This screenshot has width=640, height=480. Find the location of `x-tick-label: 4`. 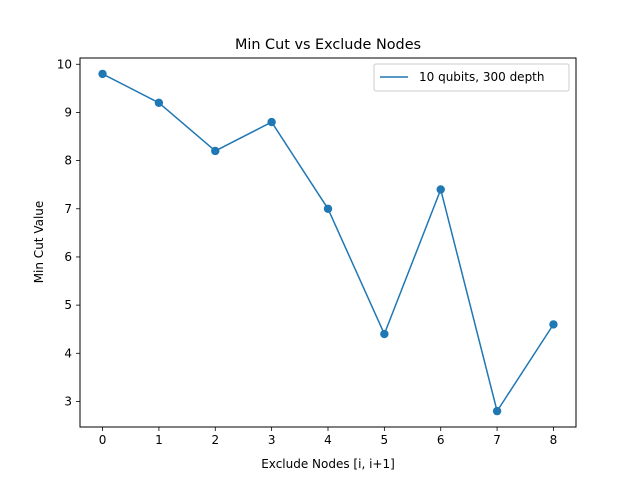

x-tick-label: 4 is located at coordinates (328, 440).